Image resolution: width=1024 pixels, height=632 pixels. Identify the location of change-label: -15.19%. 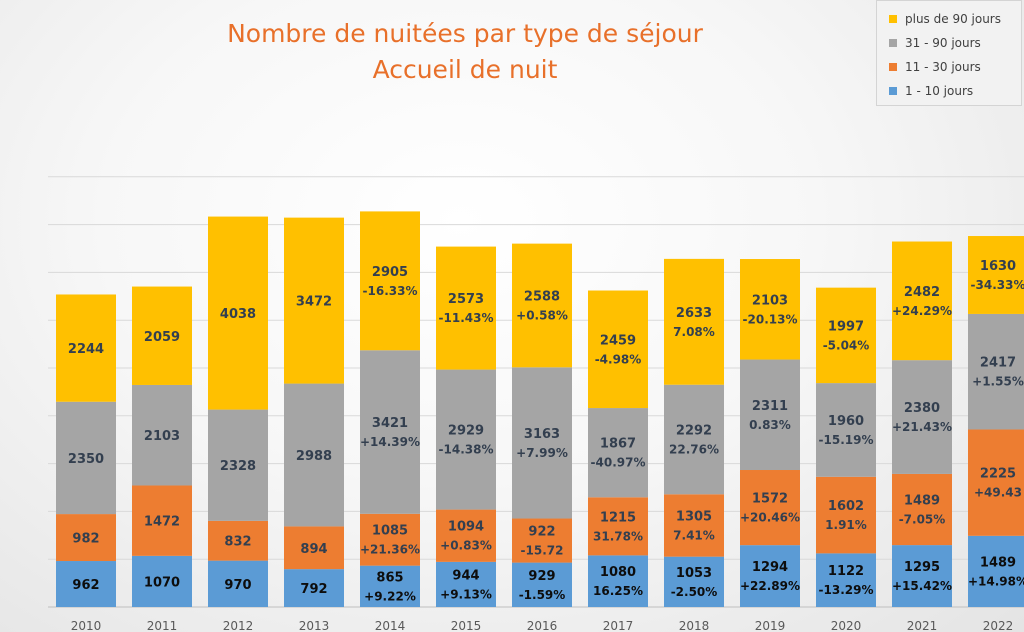
(846, 440).